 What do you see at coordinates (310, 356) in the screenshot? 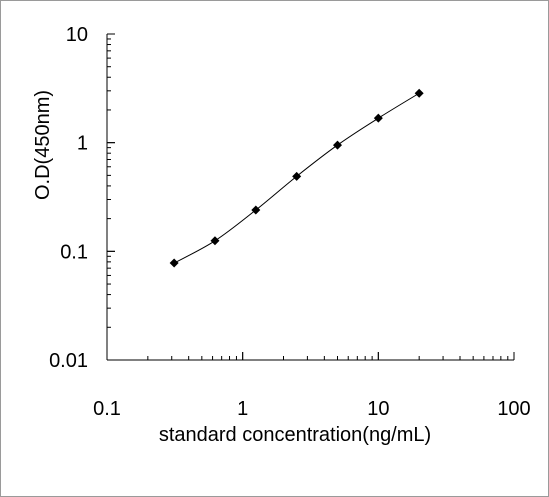
I see `x-axis-ticks` at bounding box center [310, 356].